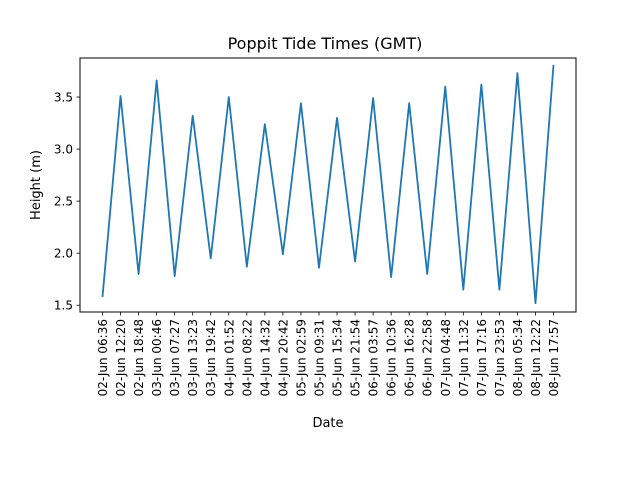 This screenshot has width=640, height=480. What do you see at coordinates (500, 357) in the screenshot?
I see `x-tick-label: 07-Jun 23:53` at bounding box center [500, 357].